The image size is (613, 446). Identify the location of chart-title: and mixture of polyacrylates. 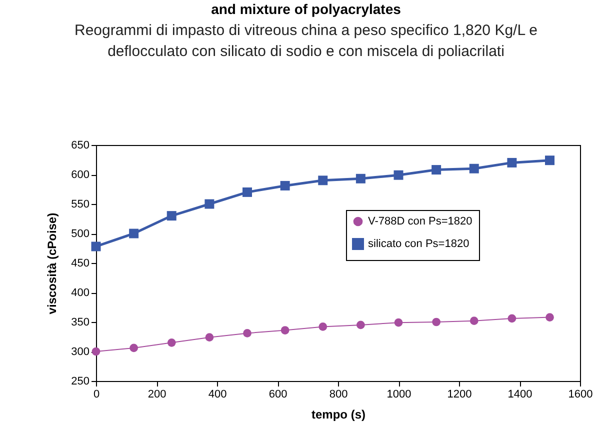
(306, 9).